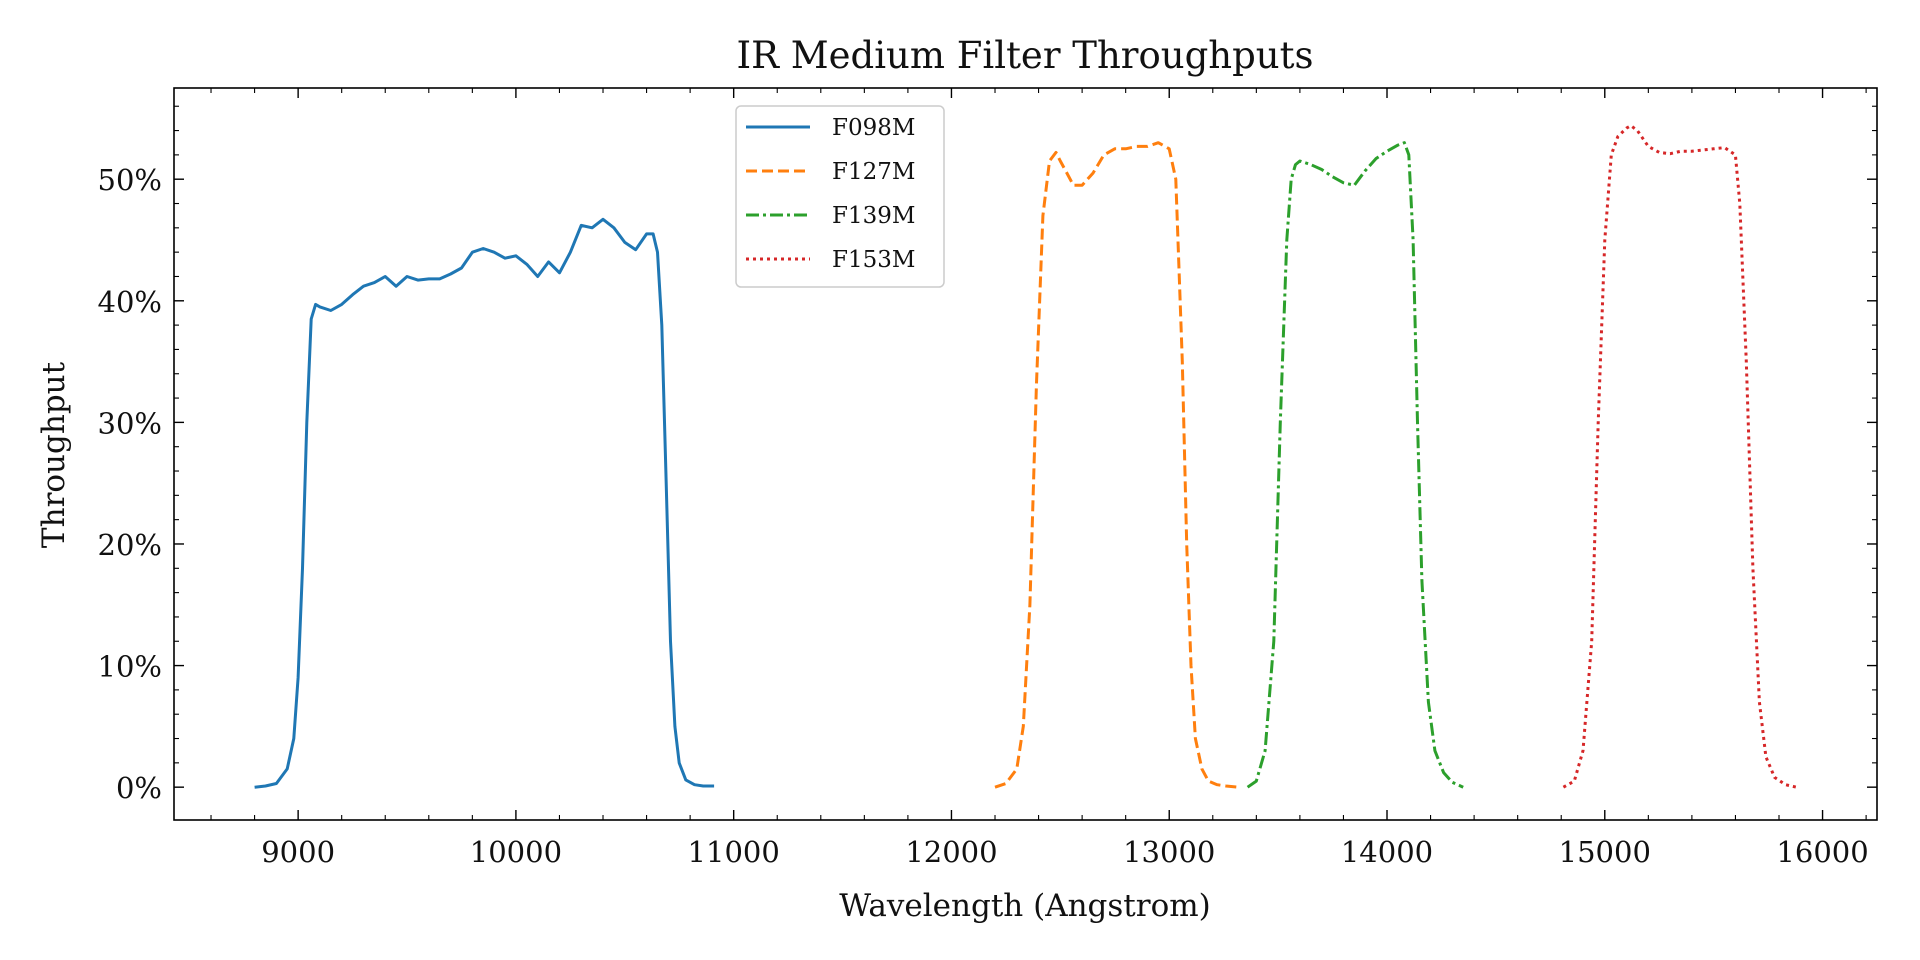 The width and height of the screenshot is (1920, 960). I want to click on legend-box, so click(840, 196).